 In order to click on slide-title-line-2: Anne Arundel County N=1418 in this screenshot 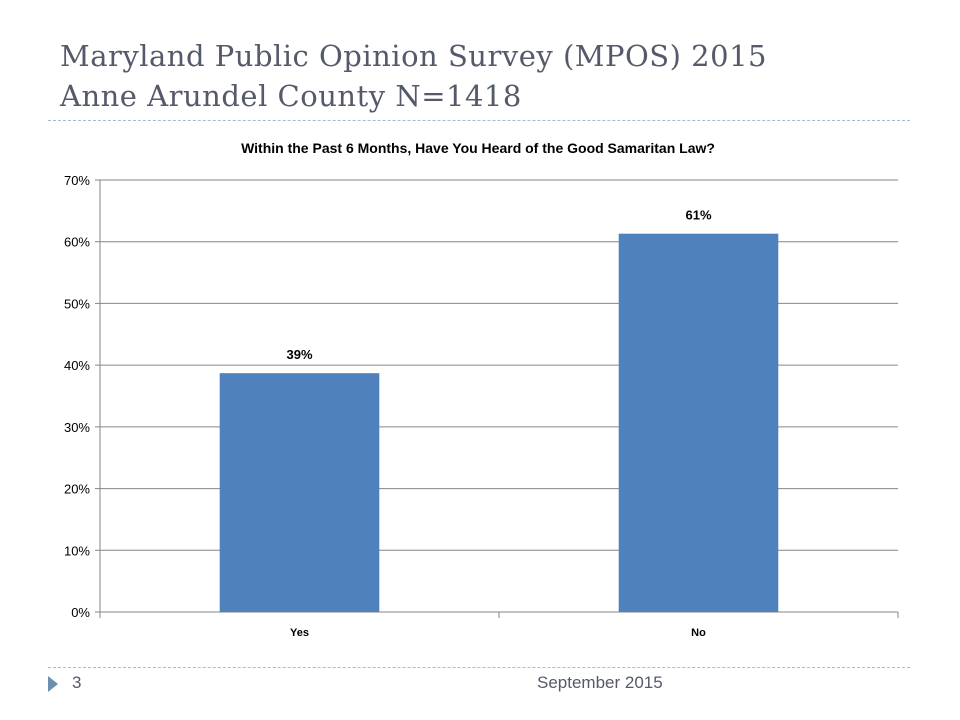, I will do `click(291, 96)`.